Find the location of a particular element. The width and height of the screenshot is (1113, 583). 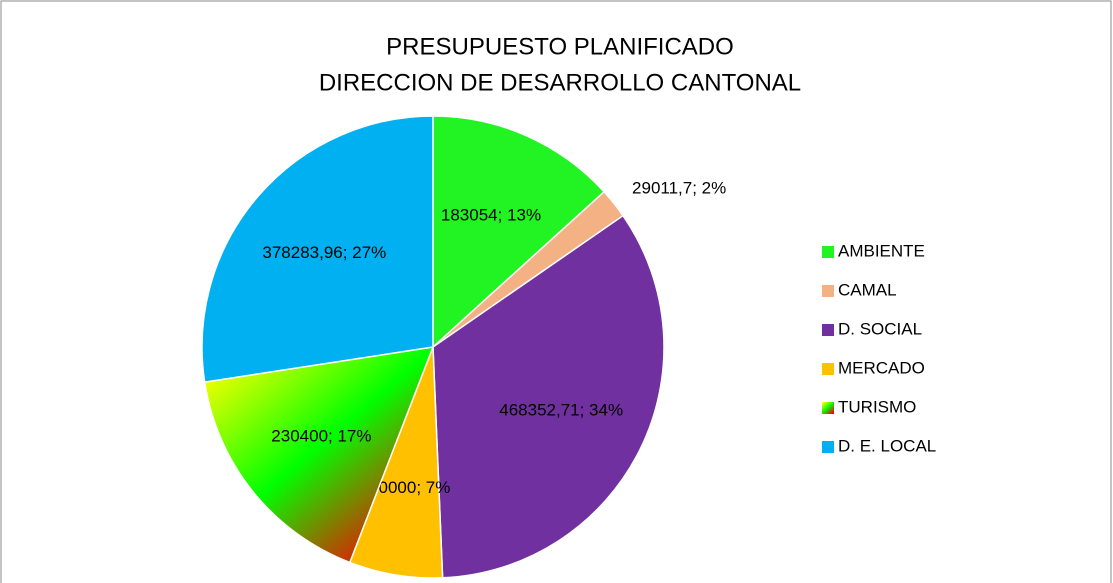

data-label: 468352,71; 34% is located at coordinates (561, 409).